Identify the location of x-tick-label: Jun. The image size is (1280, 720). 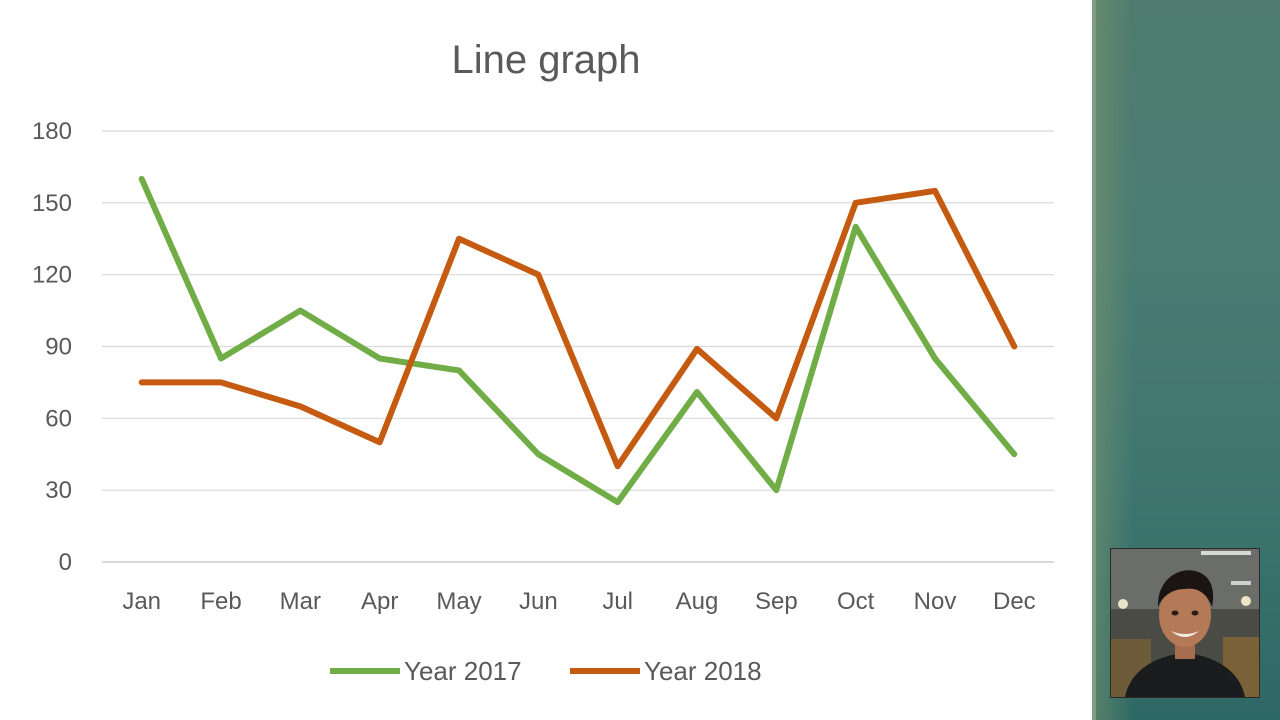
(538, 601).